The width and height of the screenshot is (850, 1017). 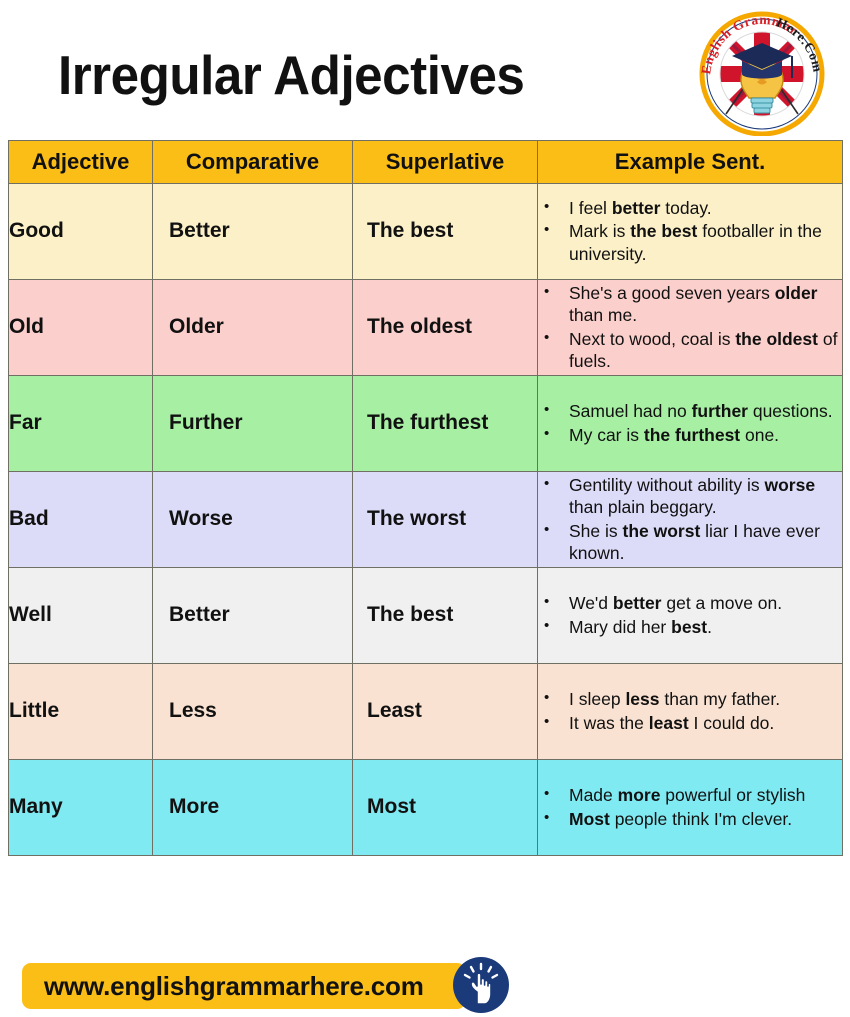 What do you see at coordinates (252, 519) in the screenshot?
I see `cell-comparative: Worse` at bounding box center [252, 519].